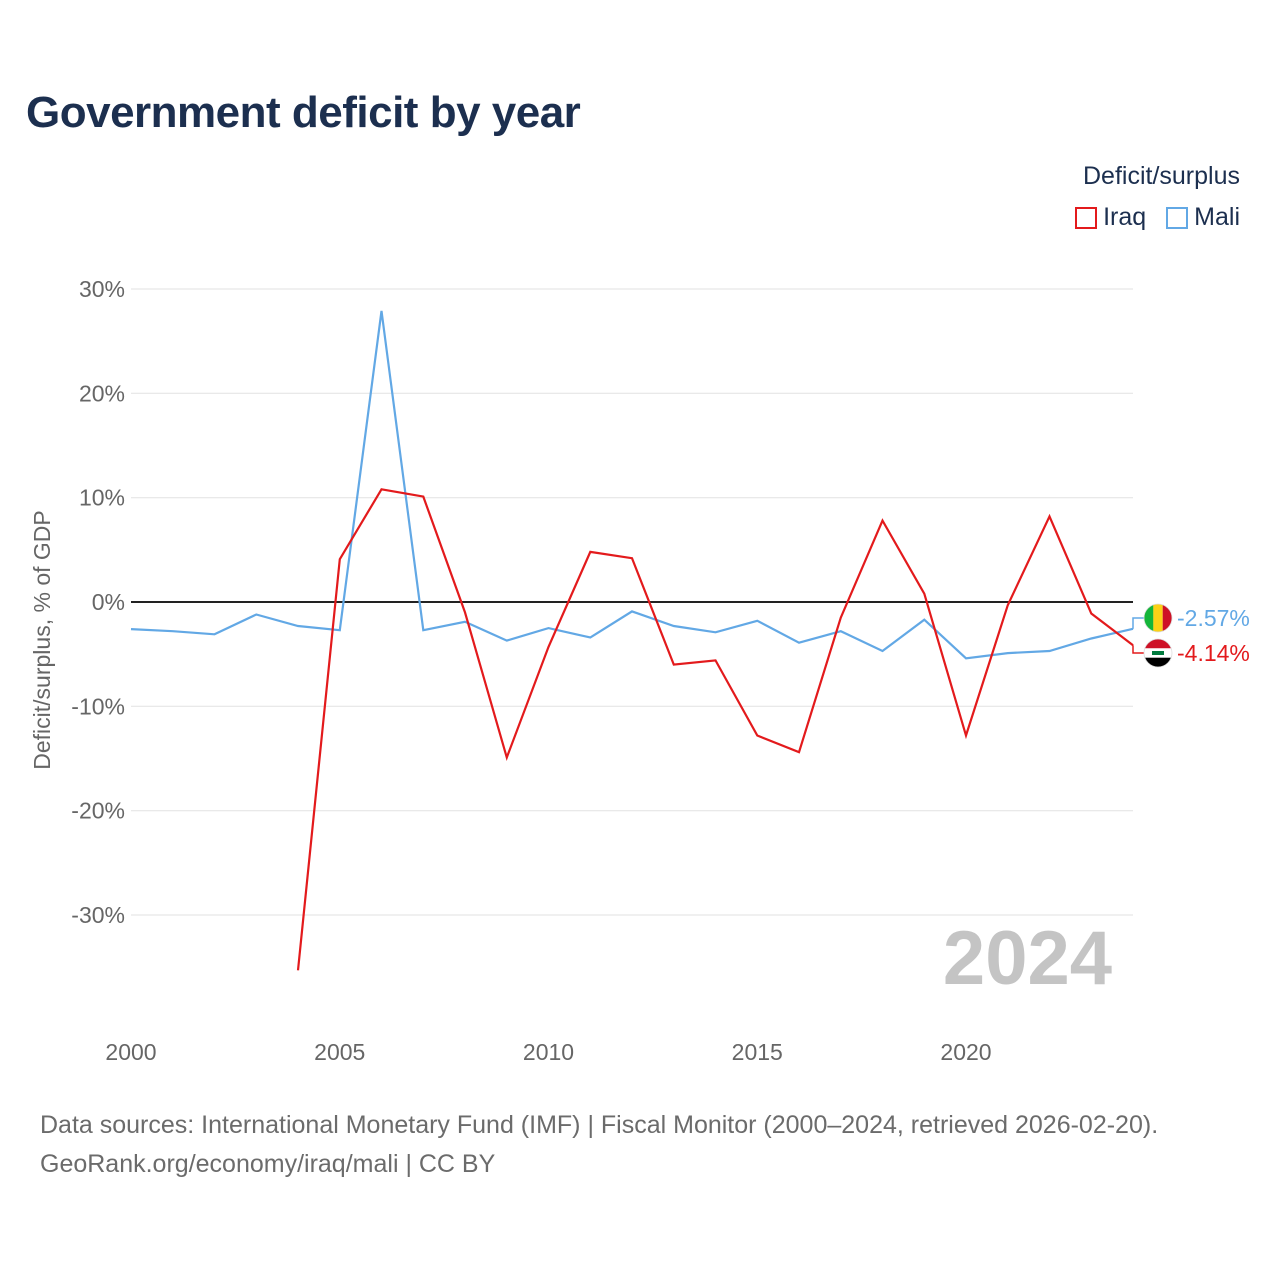 The image size is (1280, 1280). Describe the element at coordinates (1138, 623) in the screenshot. I see `end-connector-mali` at that location.